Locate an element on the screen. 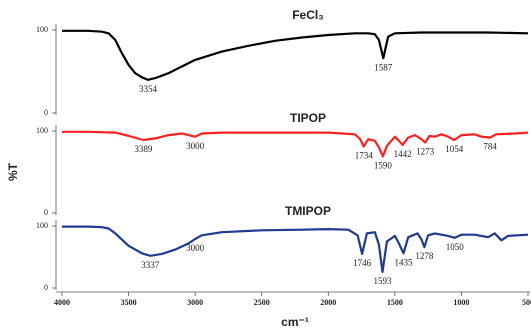 The image size is (531, 334). x-tick-label: 4000 is located at coordinates (62, 302).